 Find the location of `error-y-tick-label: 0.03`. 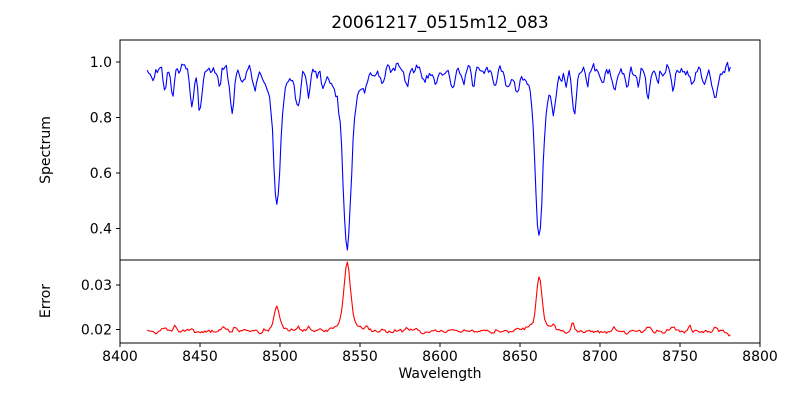

error-y-tick-label: 0.03 is located at coordinates (96, 286).